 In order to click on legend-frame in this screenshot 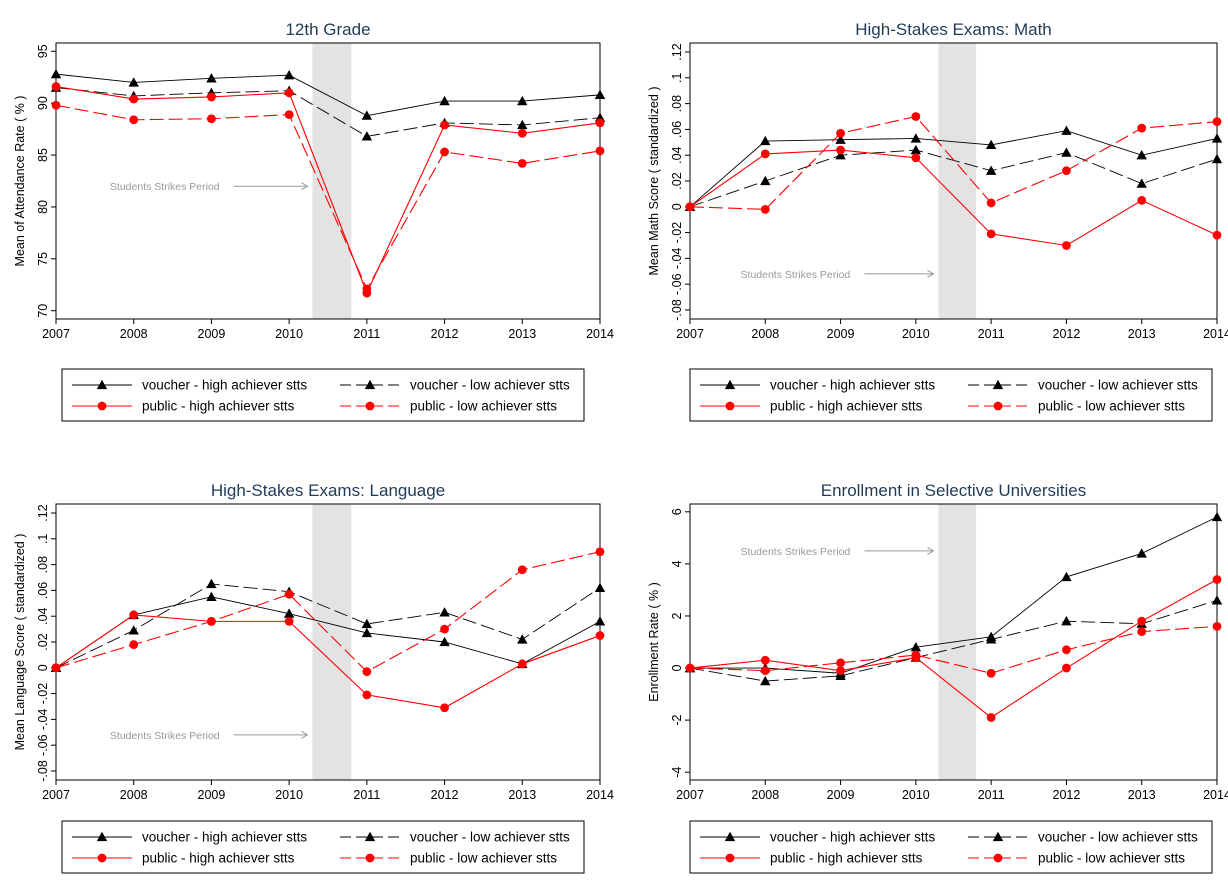, I will do `click(323, 395)`.